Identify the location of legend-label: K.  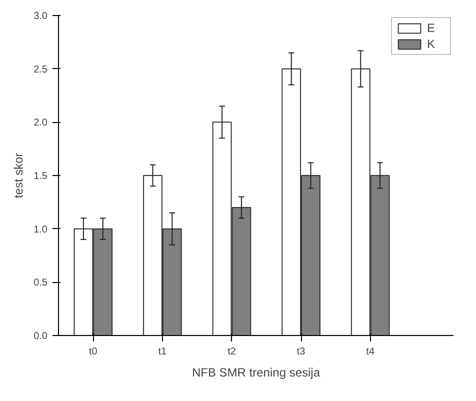
(431, 44).